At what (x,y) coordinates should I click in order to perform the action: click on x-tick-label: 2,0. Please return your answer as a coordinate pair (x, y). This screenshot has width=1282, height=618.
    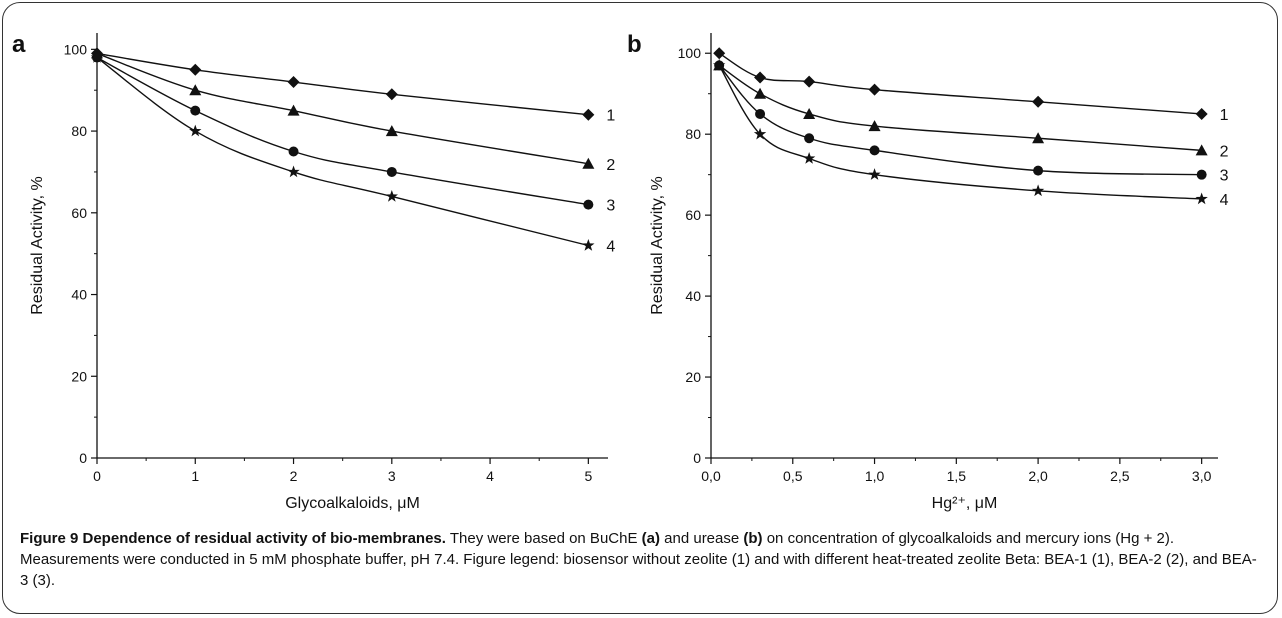
    Looking at the image, I should click on (1038, 476).